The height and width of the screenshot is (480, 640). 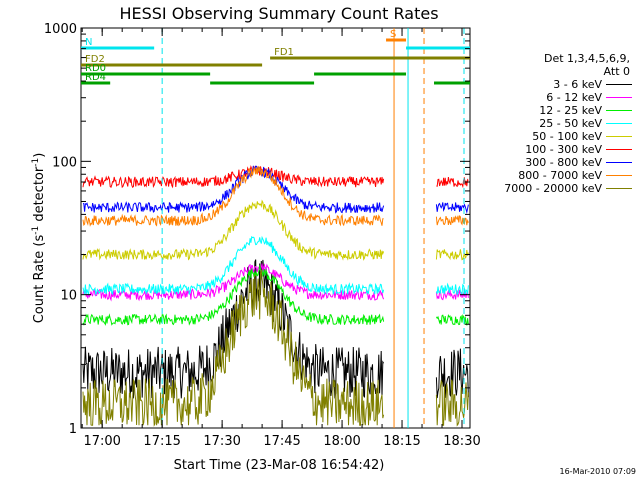 I want to click on x-tick-label: 17:00, so click(x=101, y=441).